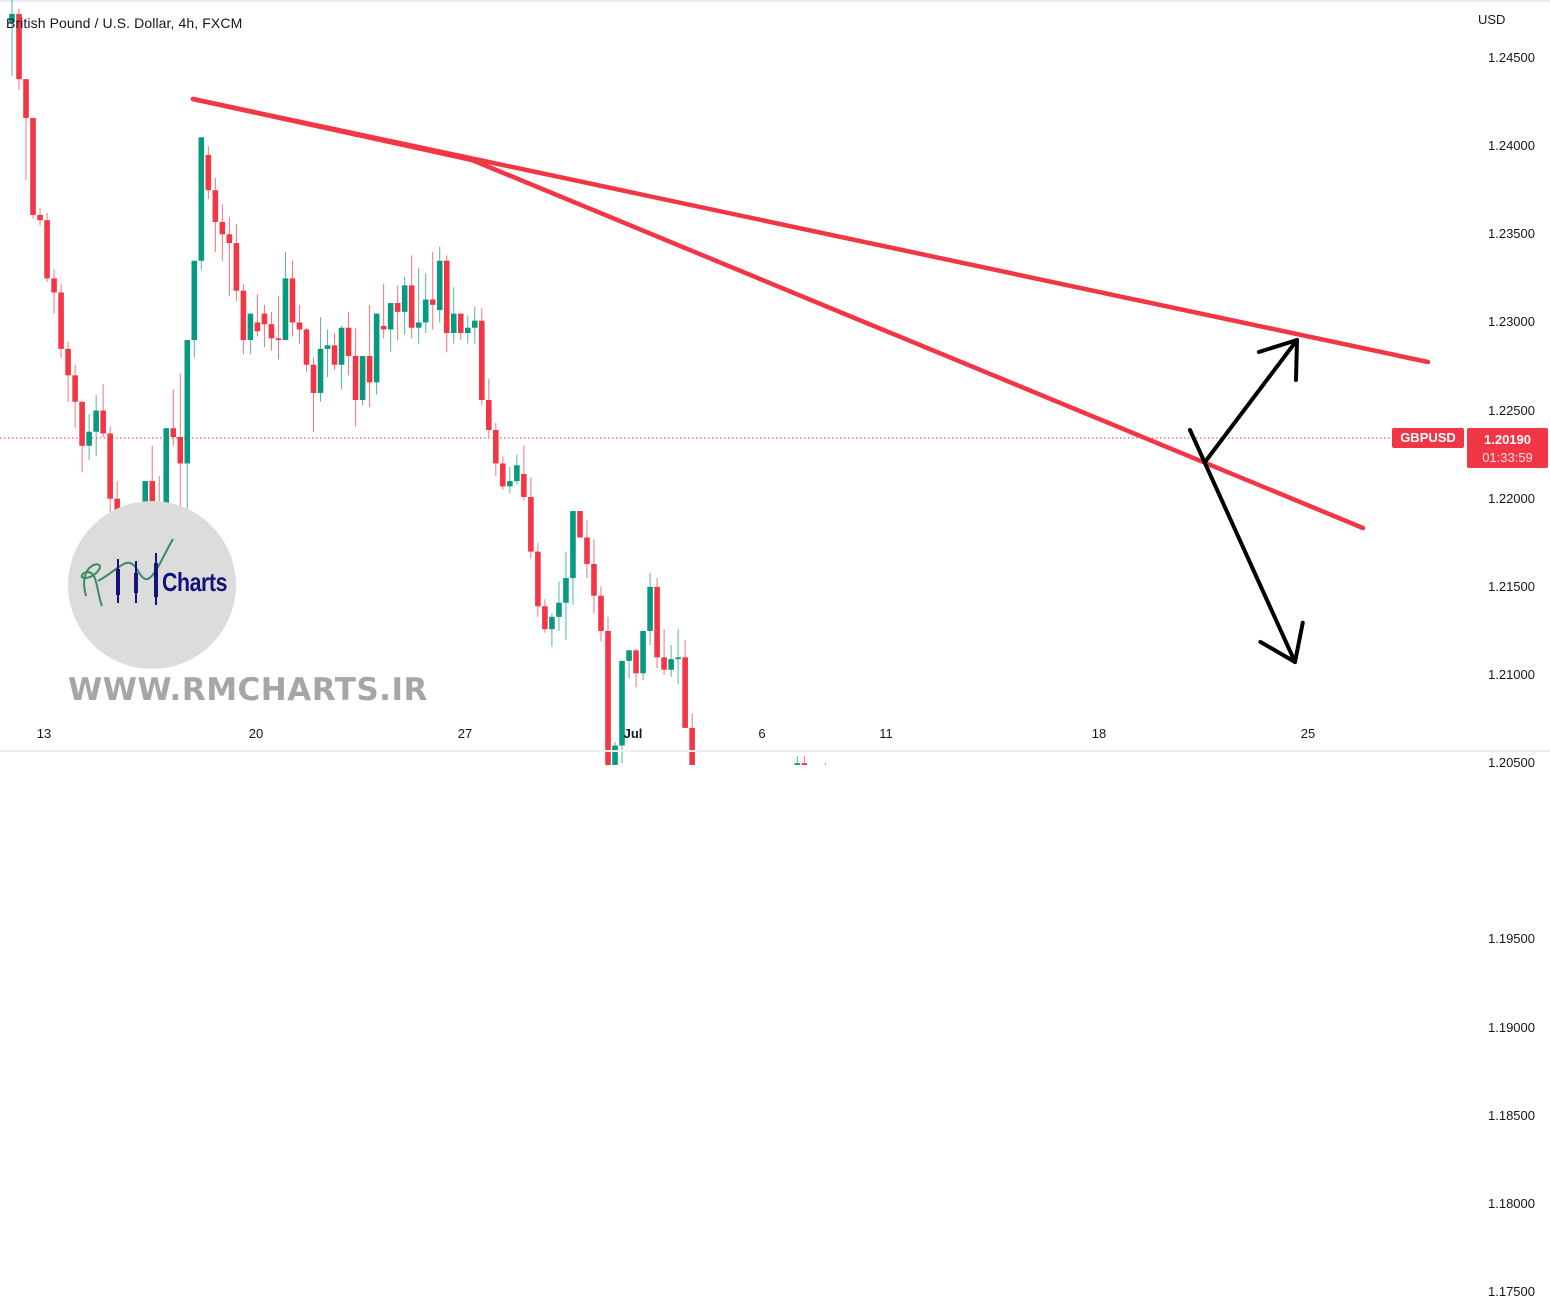  I want to click on price-tick: 1.21500, so click(1511, 586).